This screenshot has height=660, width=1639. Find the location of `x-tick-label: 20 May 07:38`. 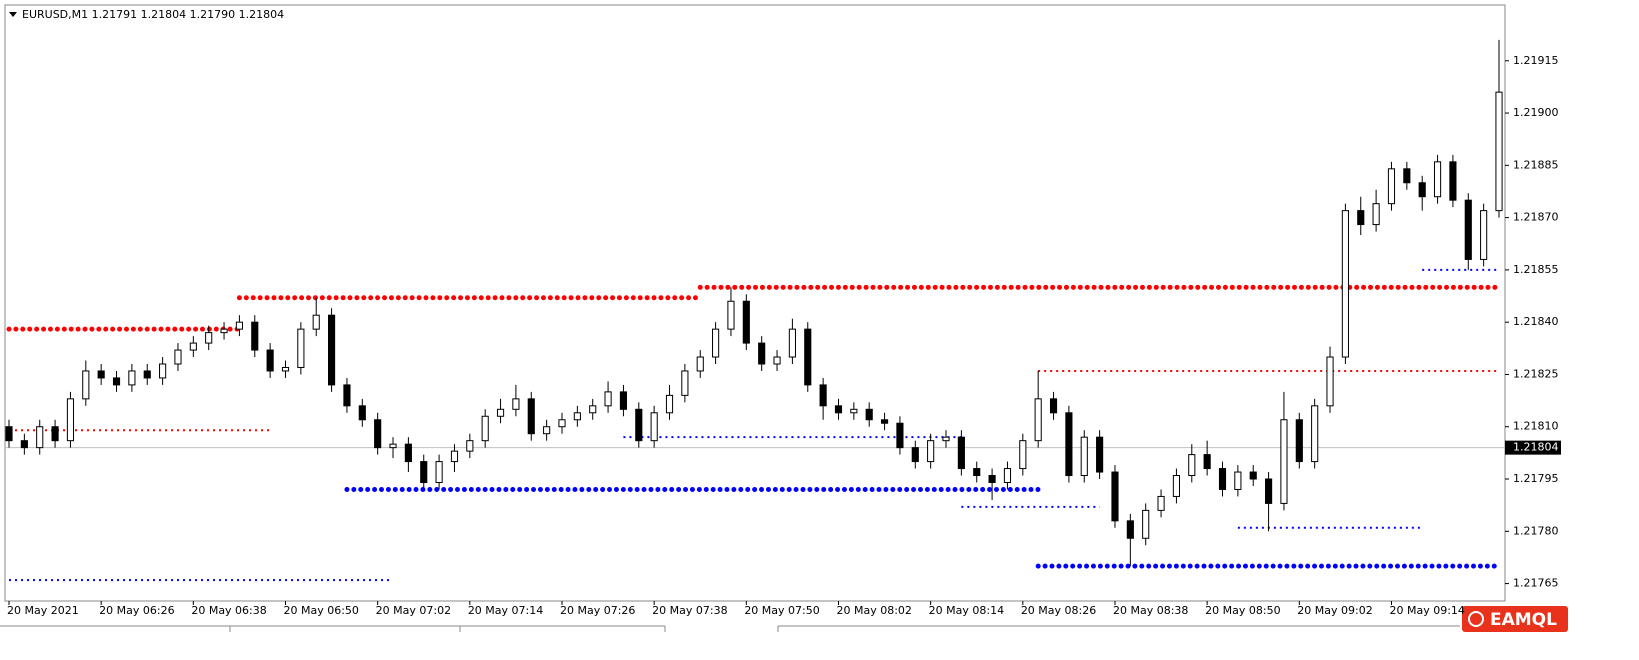

x-tick-label: 20 May 07:38 is located at coordinates (689, 610).